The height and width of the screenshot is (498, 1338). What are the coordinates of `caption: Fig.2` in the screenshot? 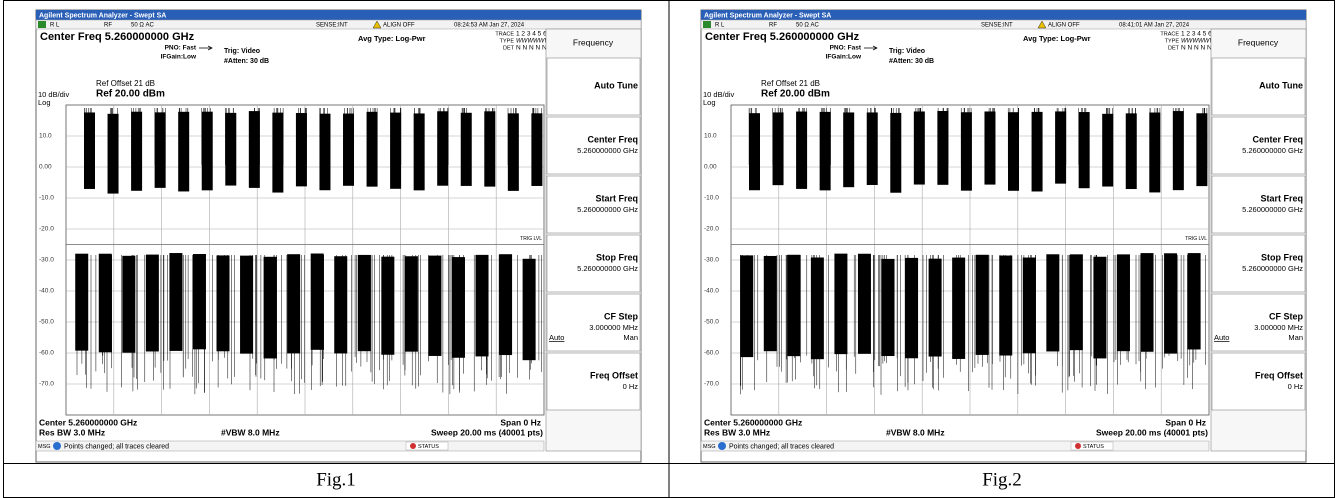 It's located at (1002, 479).